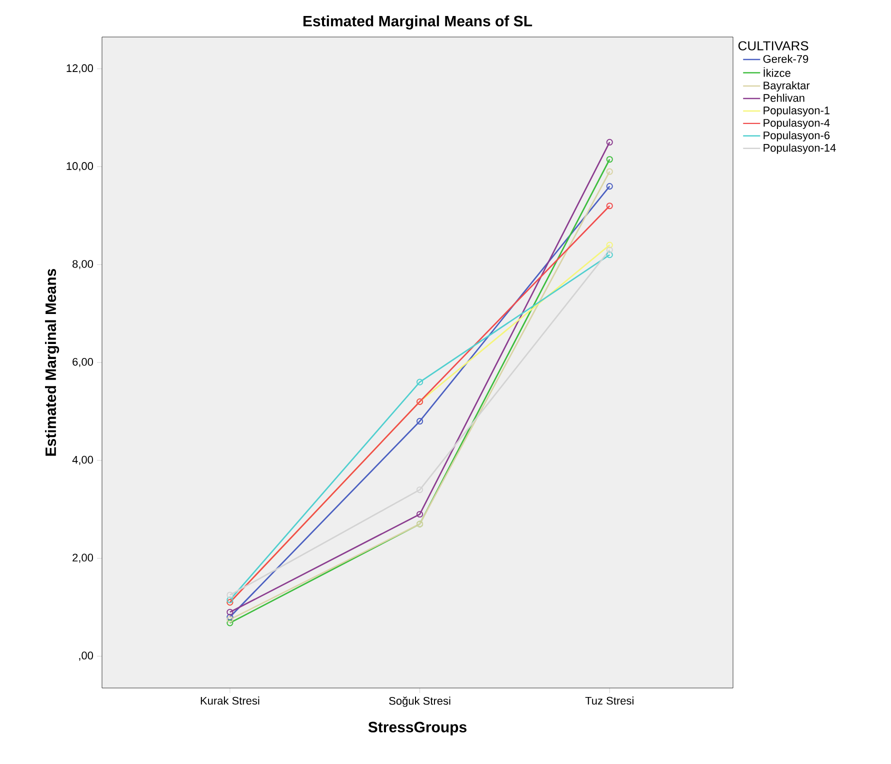 The height and width of the screenshot is (764, 891). Describe the element at coordinates (419, 701) in the screenshot. I see `x-tick-label: Soğuk Stresi` at that location.